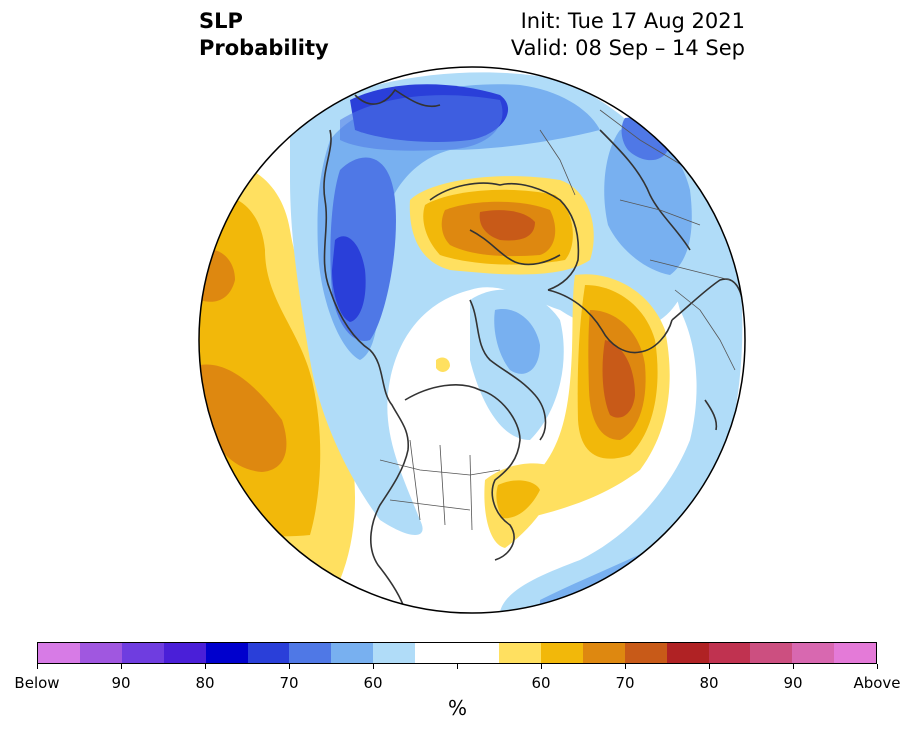  Describe the element at coordinates (37, 683) in the screenshot. I see `colorbar-tick-label: Below` at that location.